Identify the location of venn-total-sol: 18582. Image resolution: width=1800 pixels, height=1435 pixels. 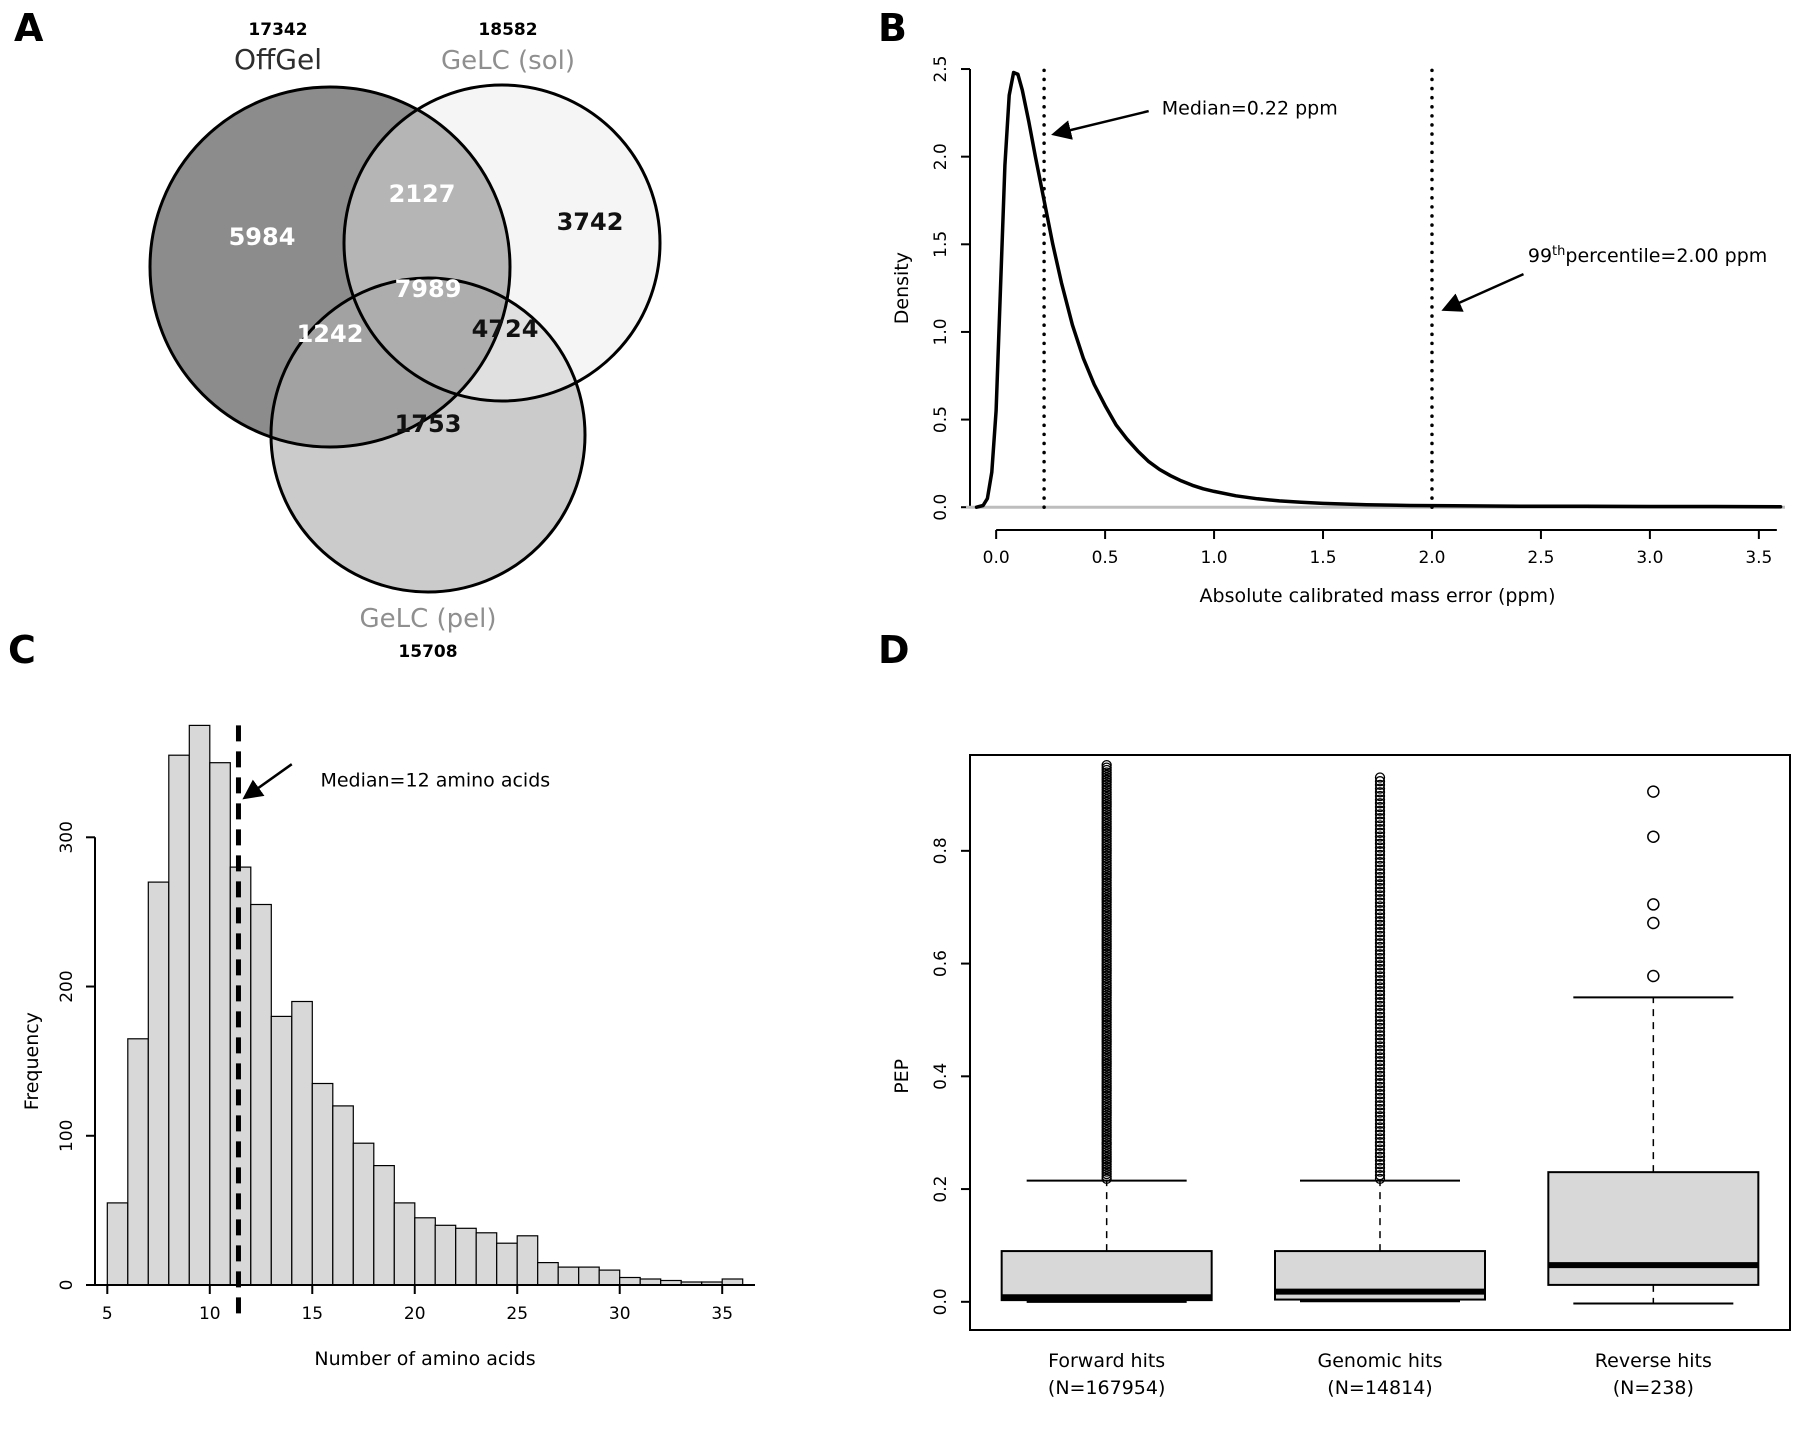
(507, 30).